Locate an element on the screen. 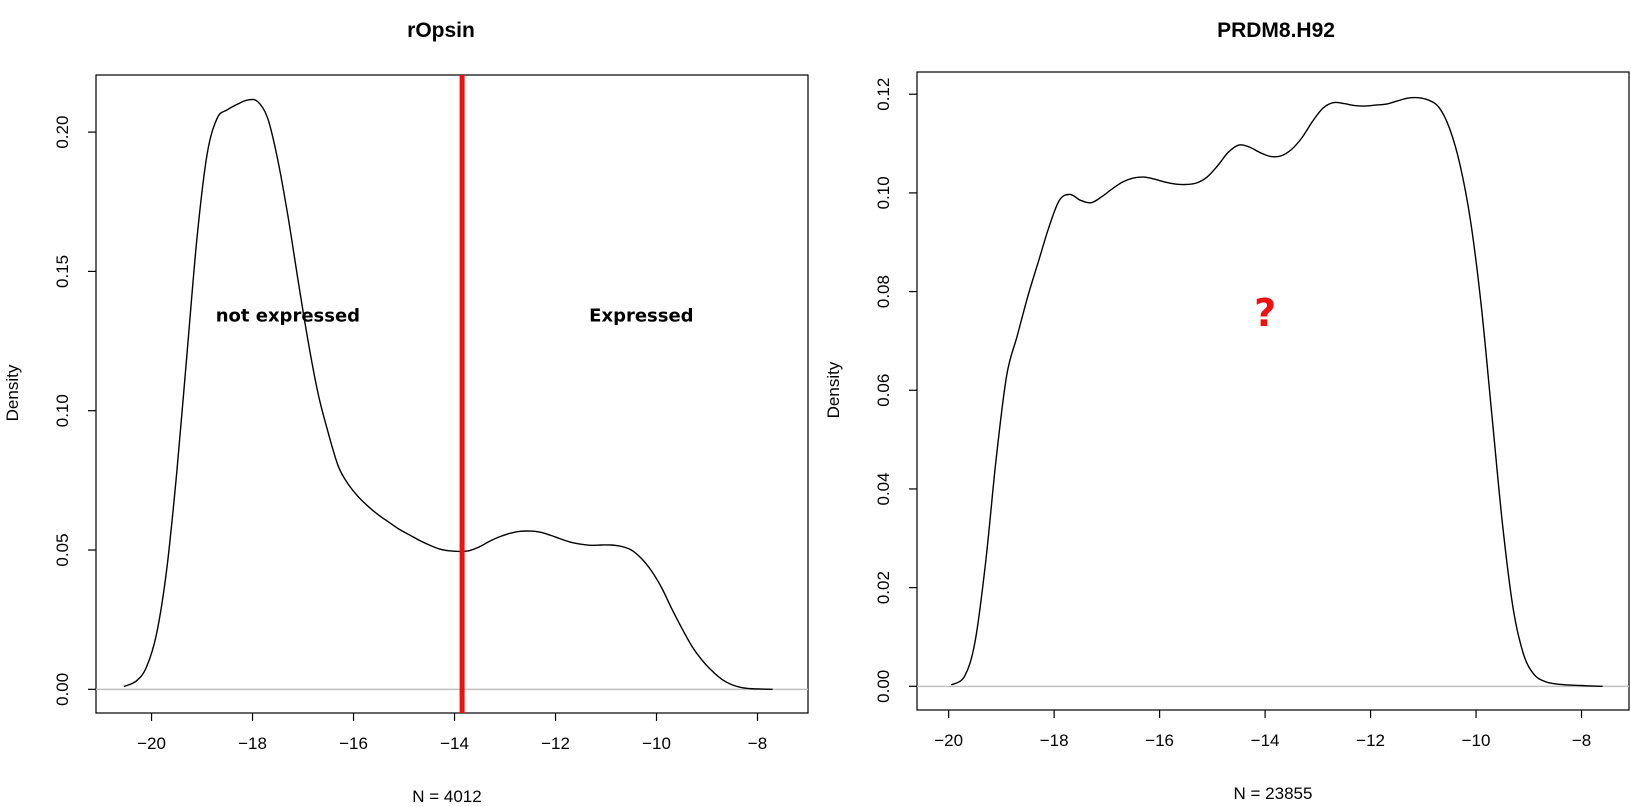 This screenshot has height=807, width=1631. x-axis-label: N = 4012 is located at coordinates (446, 796).